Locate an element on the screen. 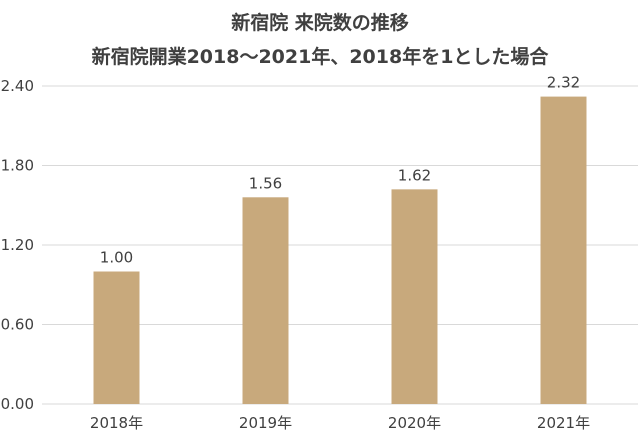 This screenshot has width=640, height=436. y-tick-label: 1.80 is located at coordinates (17, 166).